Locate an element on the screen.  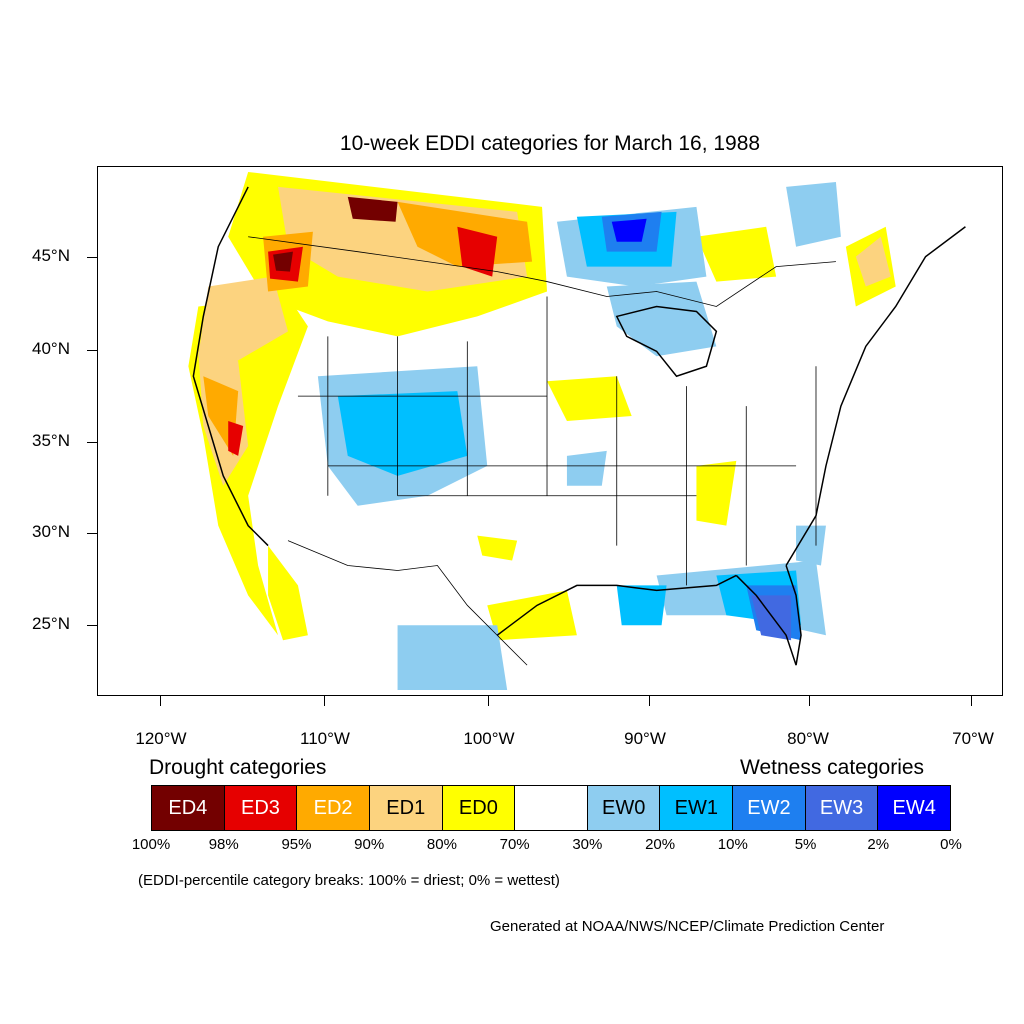
state-lines is located at coordinates (557, 441).